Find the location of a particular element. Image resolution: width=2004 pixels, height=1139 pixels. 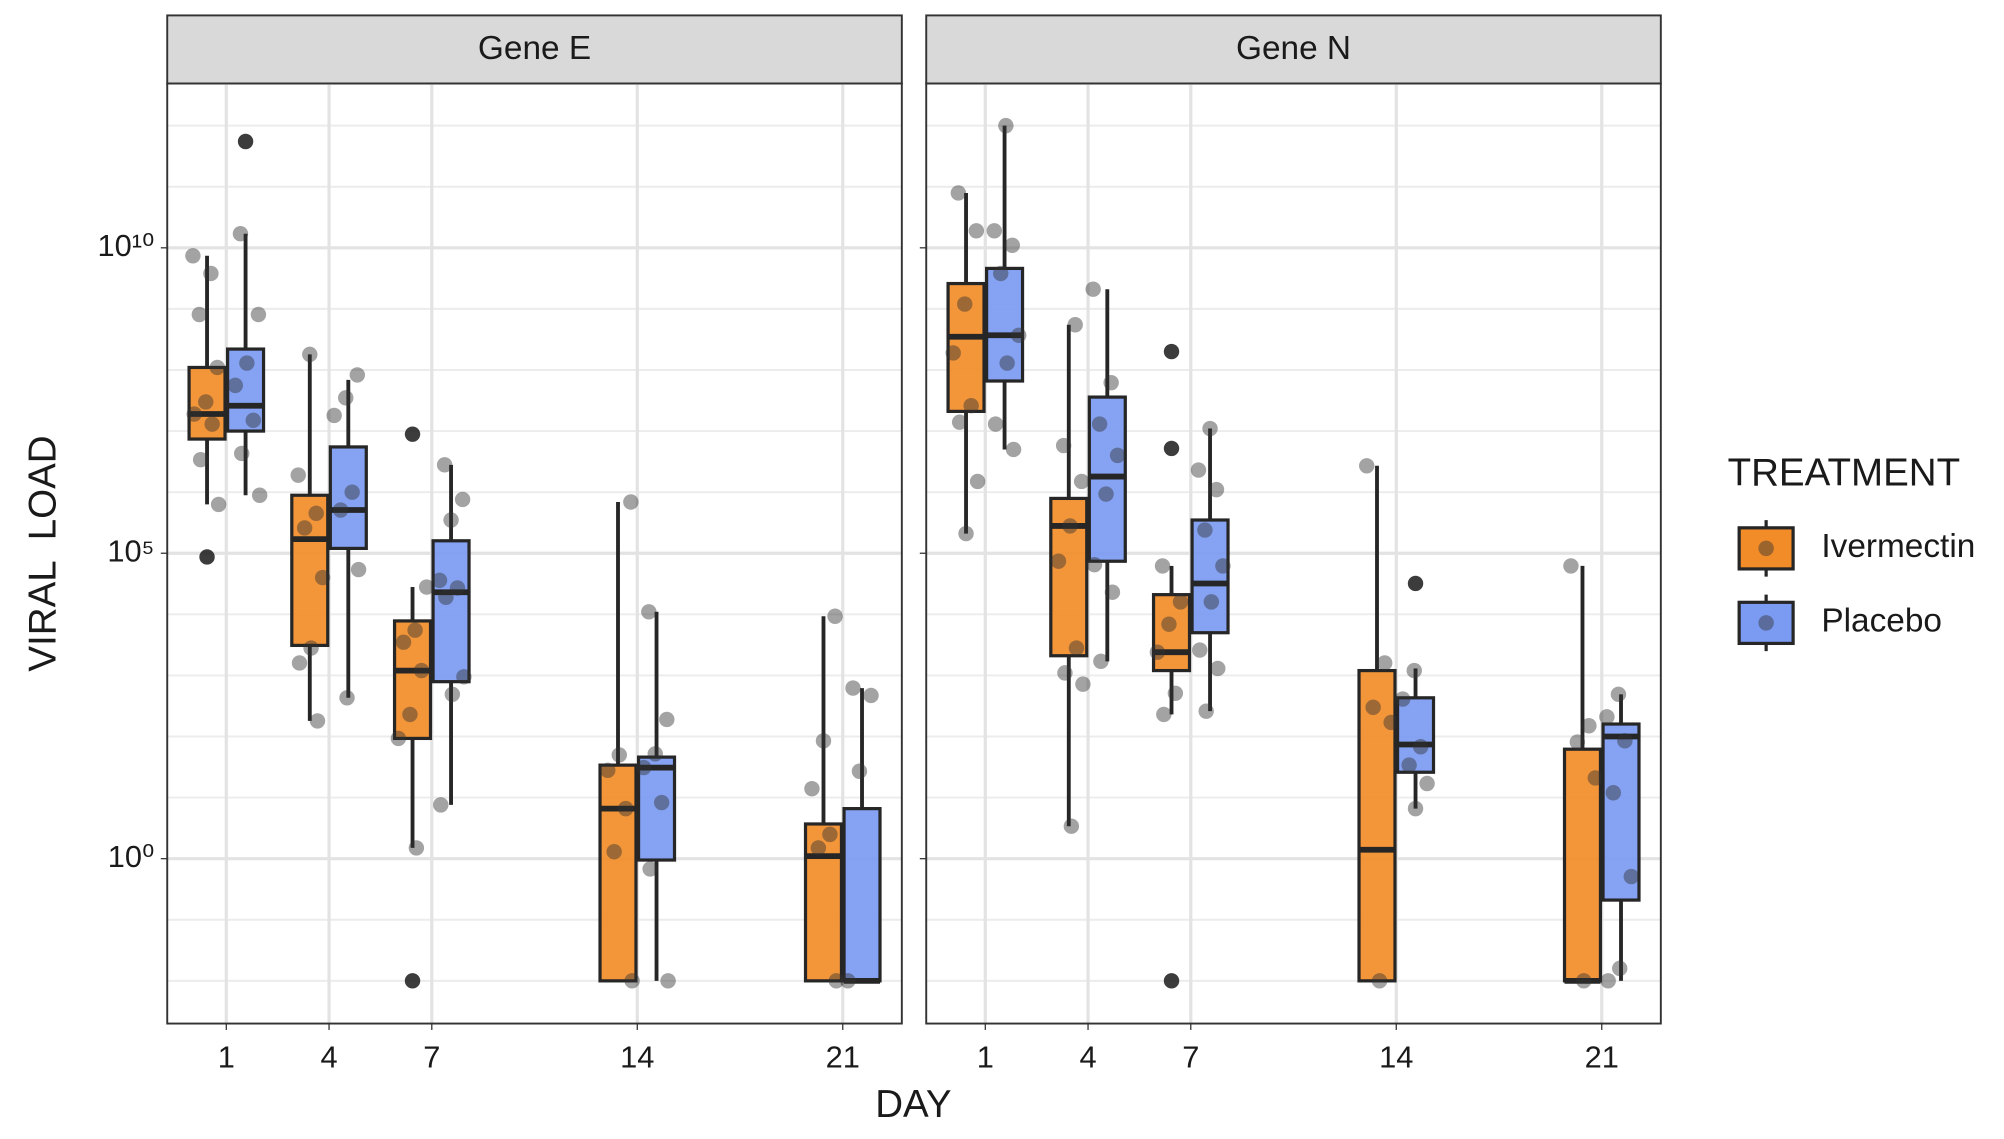

x-tick-label: 1 is located at coordinates (226, 1057).